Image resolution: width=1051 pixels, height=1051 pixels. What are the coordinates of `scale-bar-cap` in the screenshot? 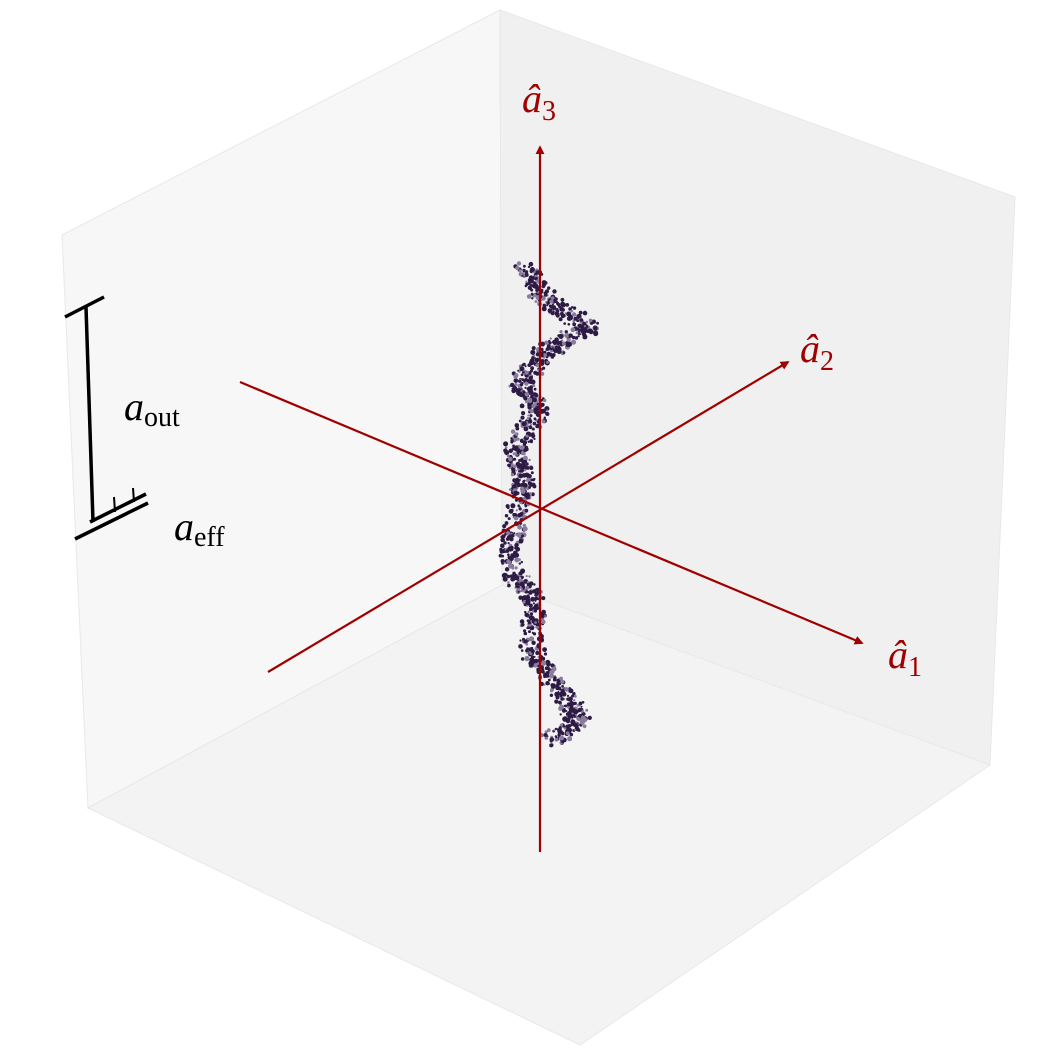 It's located at (111, 521).